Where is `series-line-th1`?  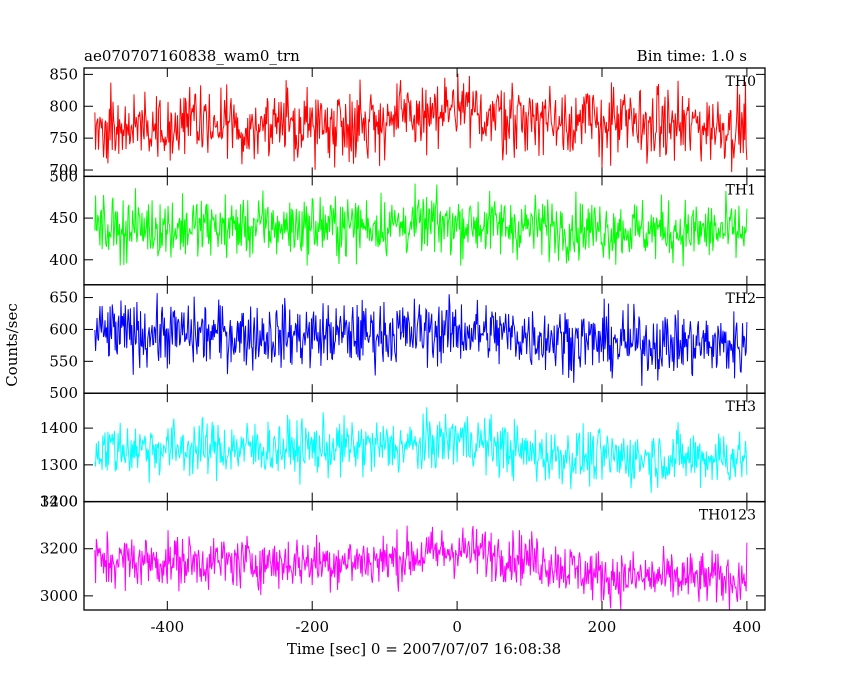
series-line-th1 is located at coordinates (421, 225).